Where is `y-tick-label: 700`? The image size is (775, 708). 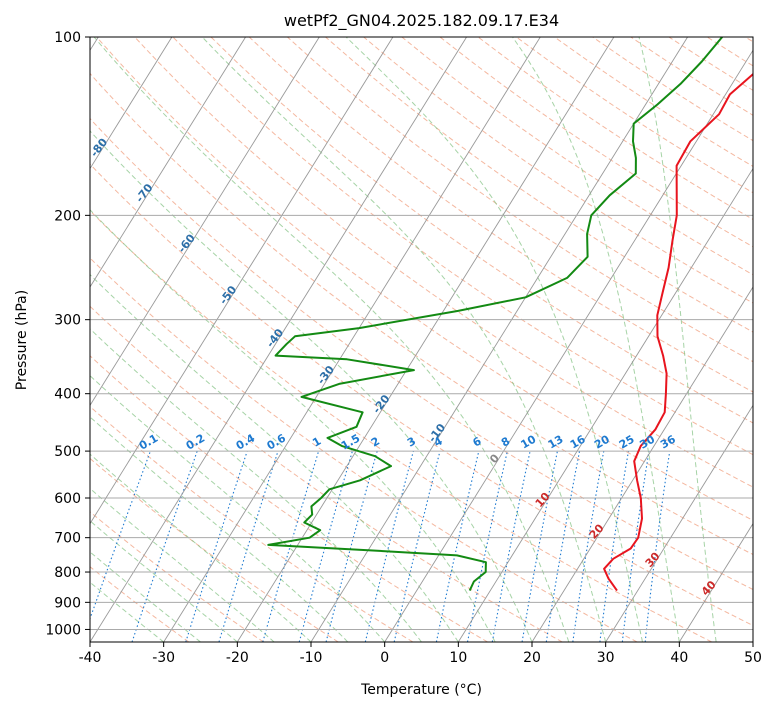 y-tick-label: 700 is located at coordinates (67, 539).